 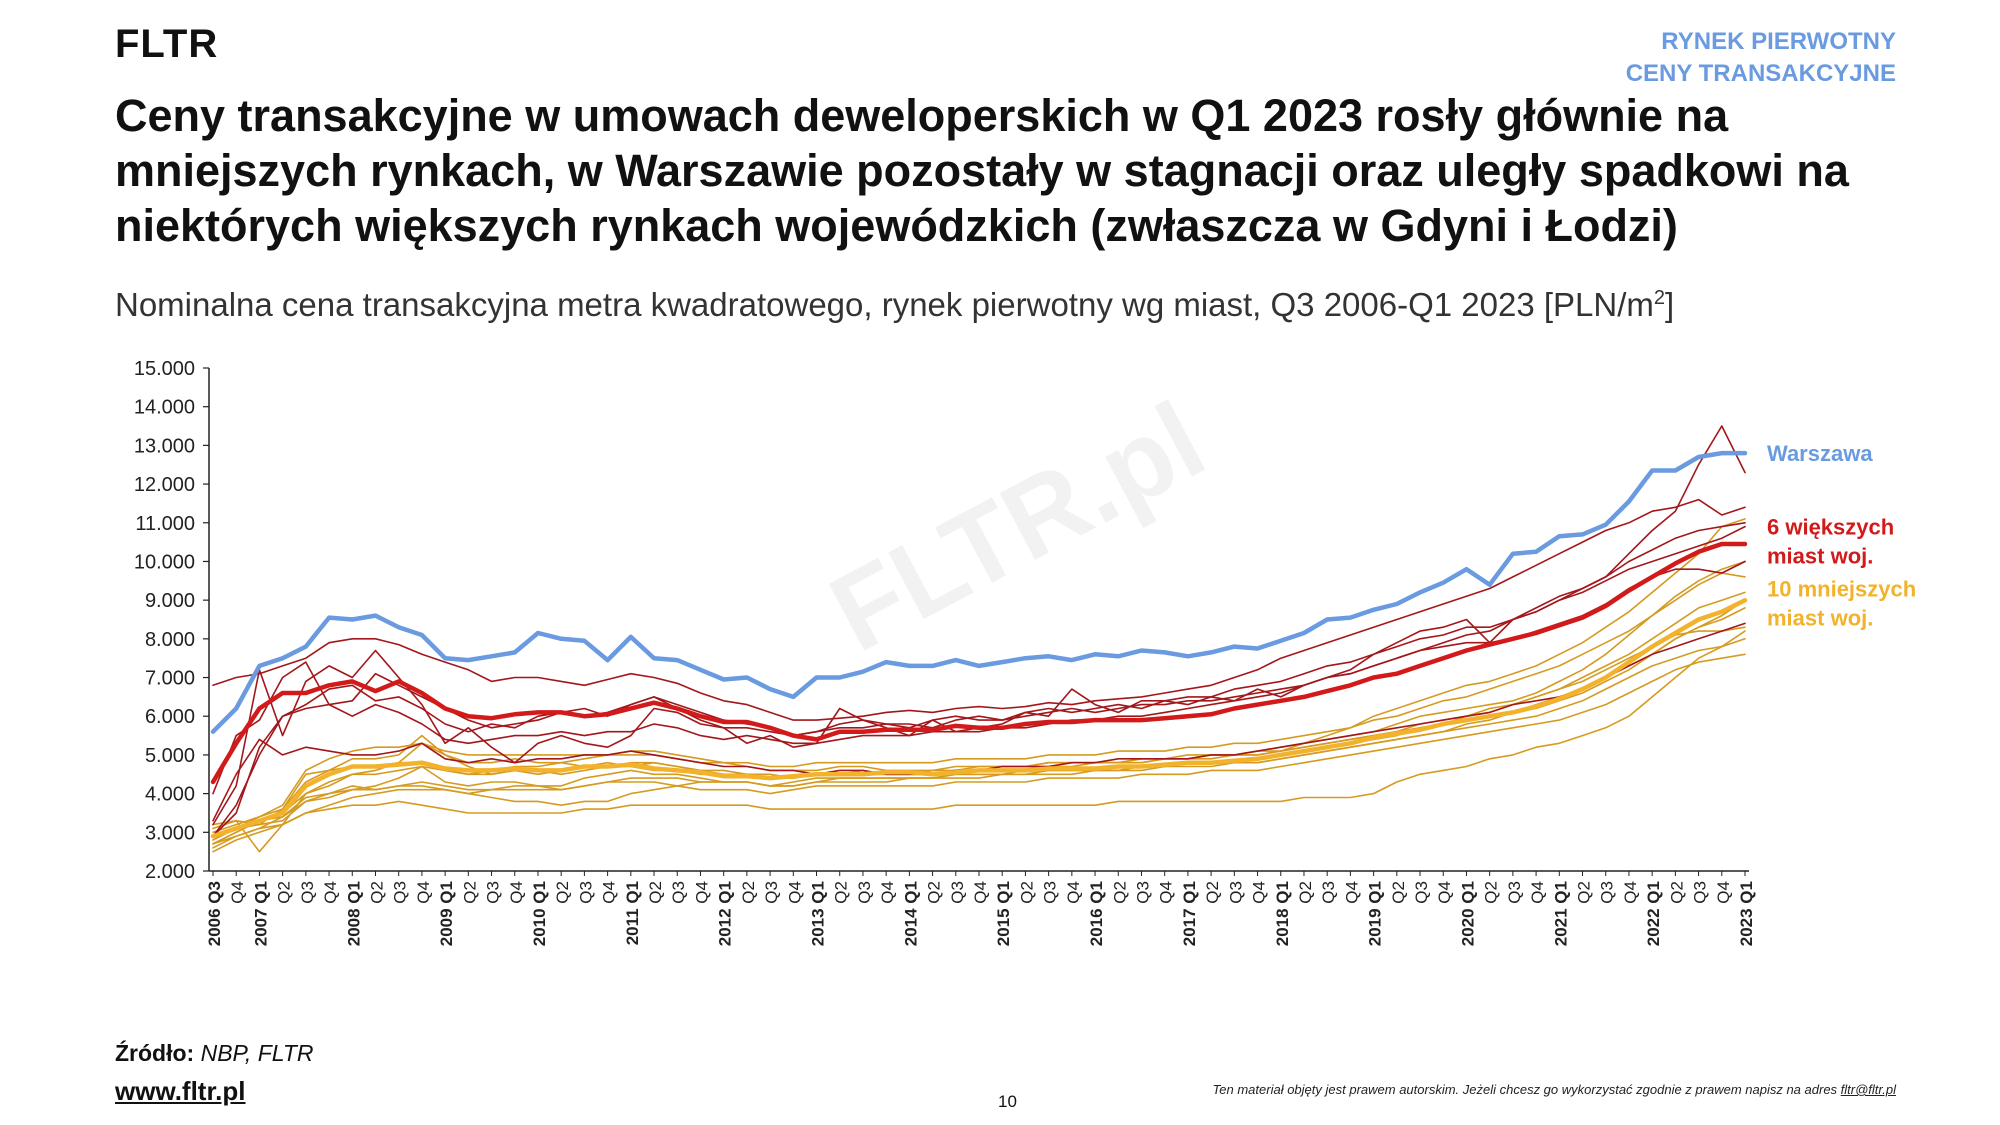 I want to click on label-big6-line2: miast woj., so click(x=1820, y=556).